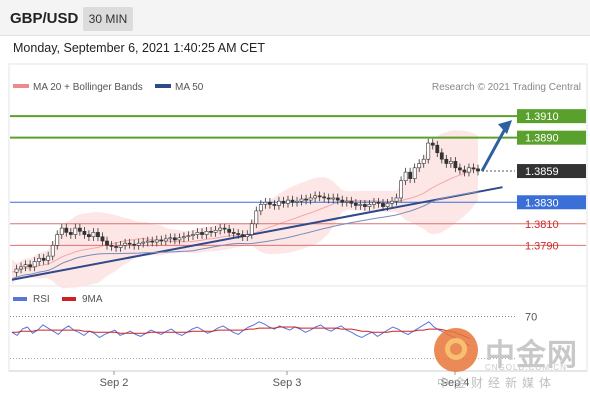  What do you see at coordinates (455, 383) in the screenshot?
I see `x-tick-label: Sep 4` at bounding box center [455, 383].